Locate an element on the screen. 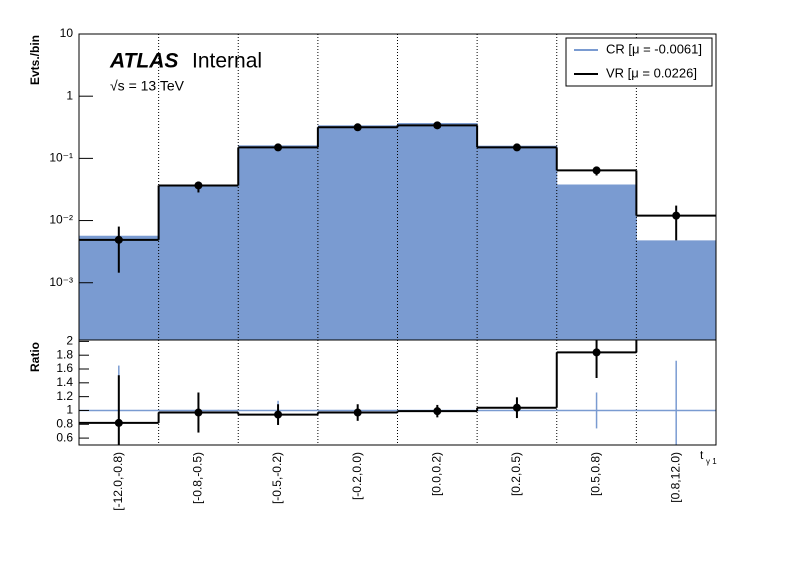 The width and height of the screenshot is (796, 572). x-axis-label-sub: γ 1 is located at coordinates (711, 461).